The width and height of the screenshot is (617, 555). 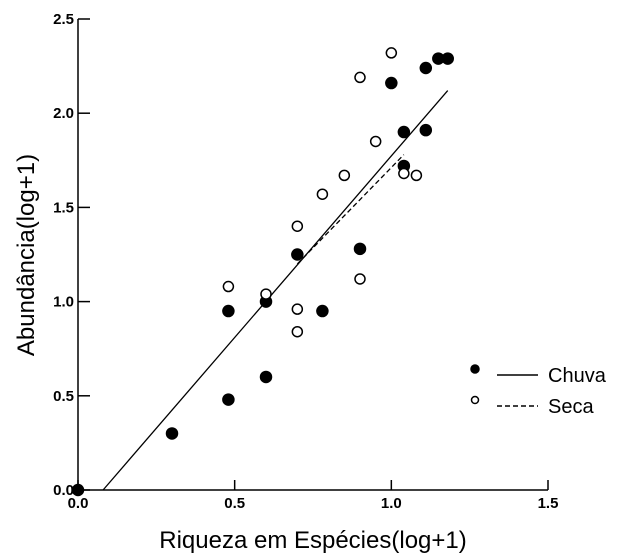 What do you see at coordinates (63, 113) in the screenshot?
I see `y-tick-label: 2.0` at bounding box center [63, 113].